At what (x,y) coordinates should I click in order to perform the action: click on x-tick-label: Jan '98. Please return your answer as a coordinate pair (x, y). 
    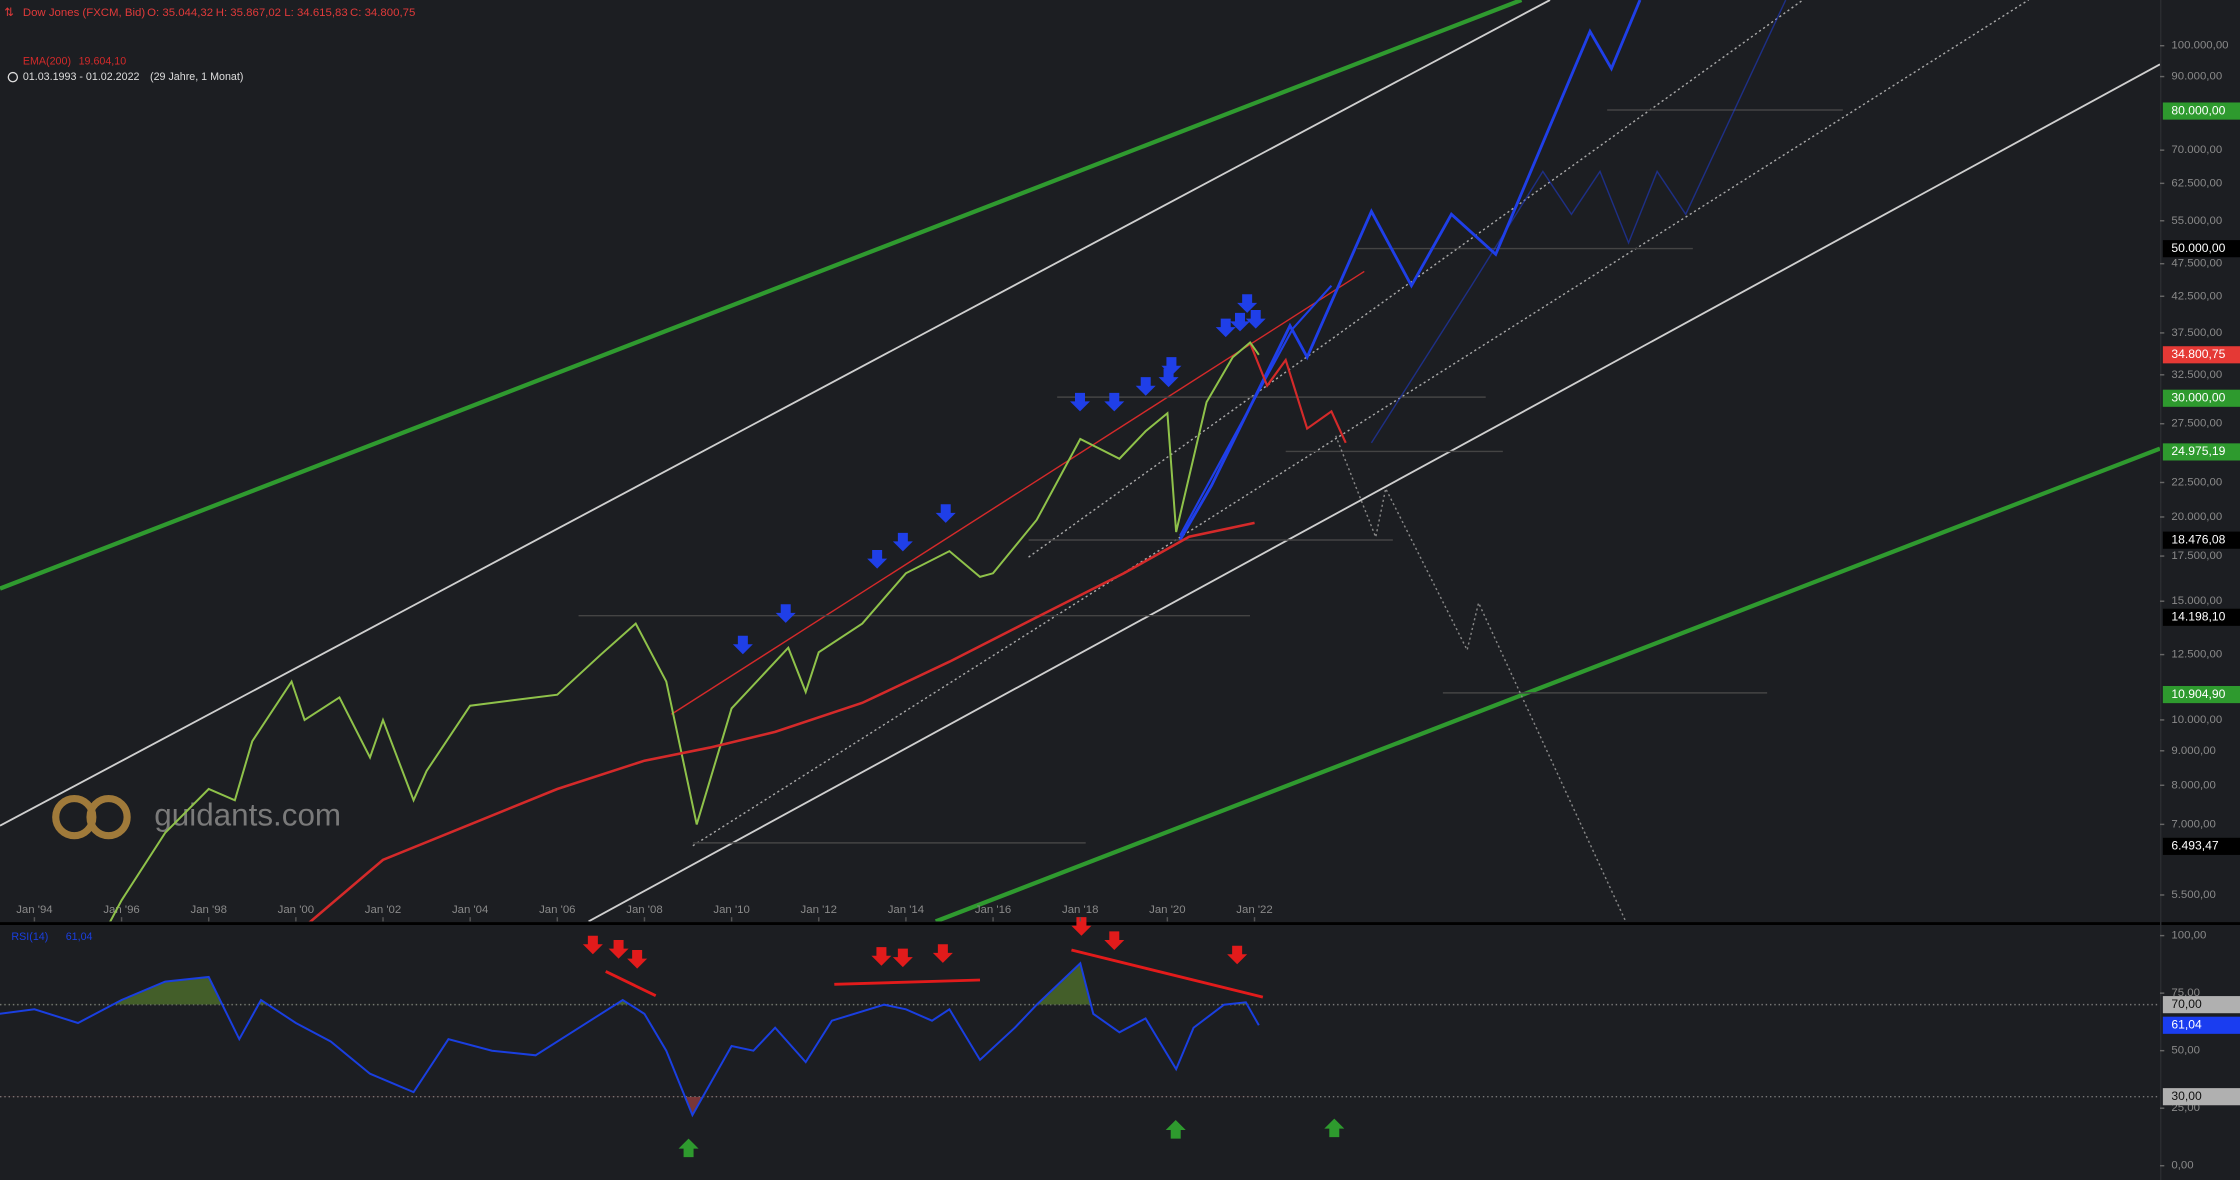
    Looking at the image, I should click on (209, 910).